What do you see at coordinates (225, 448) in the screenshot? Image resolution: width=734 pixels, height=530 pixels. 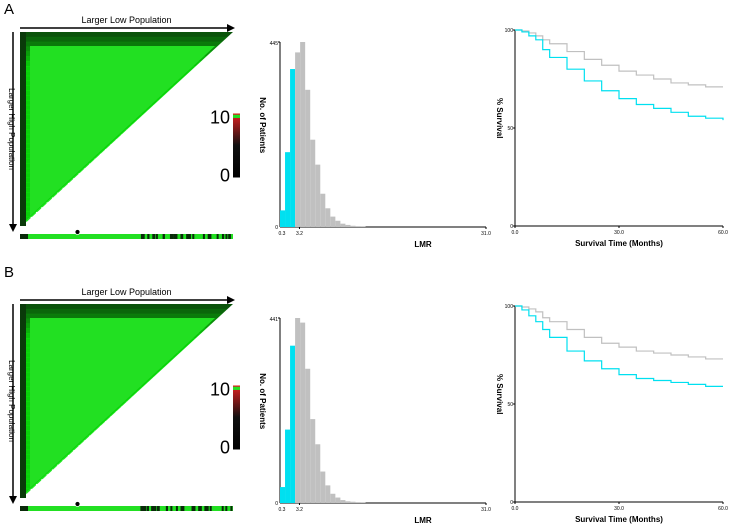 I see `colorbar-min: 0` at bounding box center [225, 448].